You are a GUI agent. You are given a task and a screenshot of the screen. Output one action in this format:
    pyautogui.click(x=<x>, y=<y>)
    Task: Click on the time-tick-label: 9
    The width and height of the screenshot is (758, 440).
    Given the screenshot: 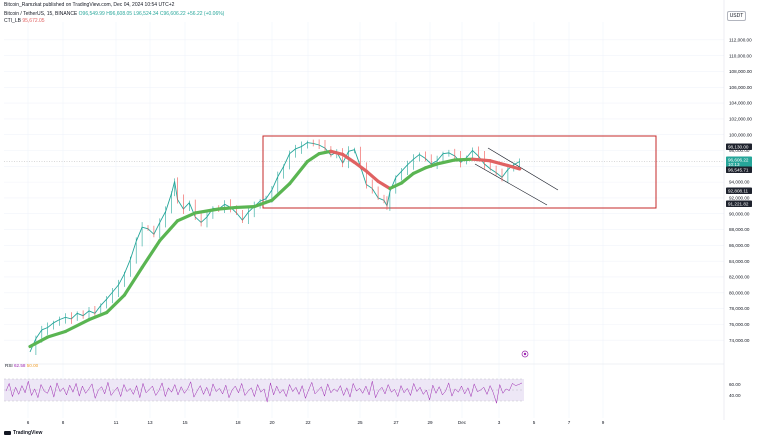 What is the action you would take?
    pyautogui.click(x=603, y=422)
    